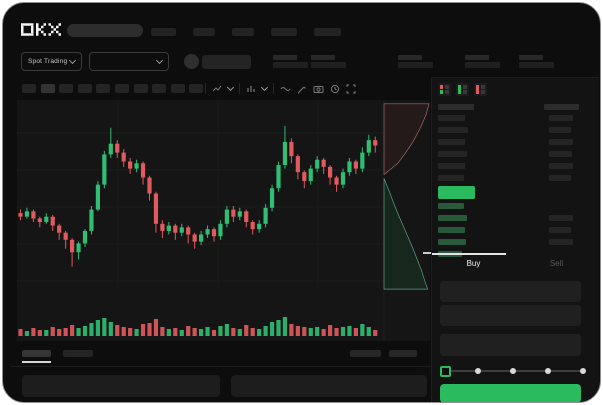 The height and width of the screenshot is (405, 603). I want to click on orderbook-asks-icon, so click(480, 89).